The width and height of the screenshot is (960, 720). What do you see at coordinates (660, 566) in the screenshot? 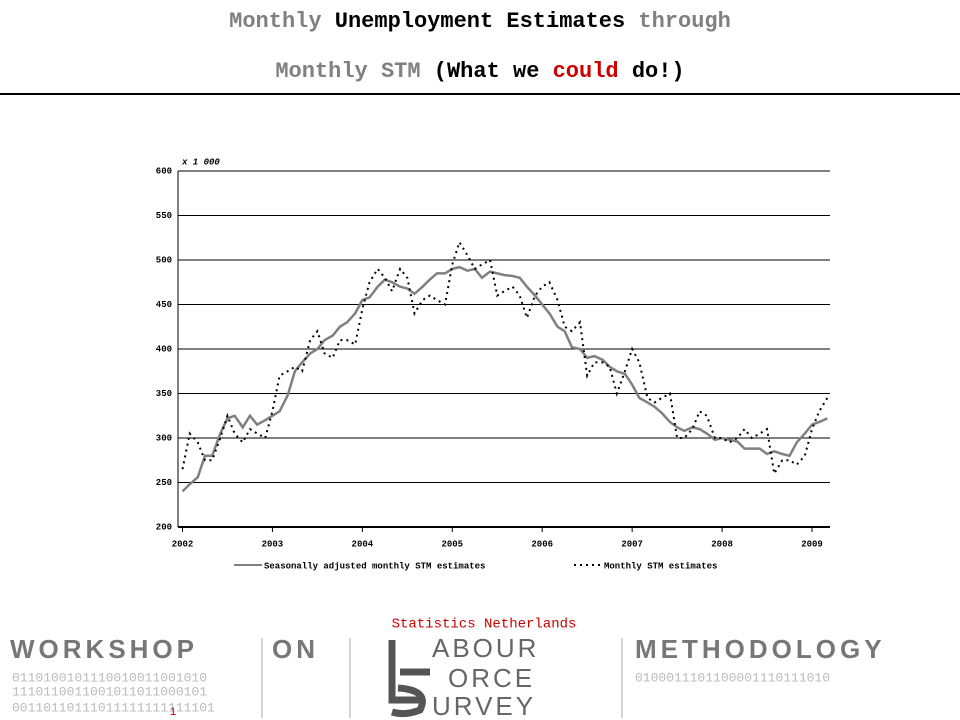
I see `legend-label: Monthly STM estimates` at bounding box center [660, 566].